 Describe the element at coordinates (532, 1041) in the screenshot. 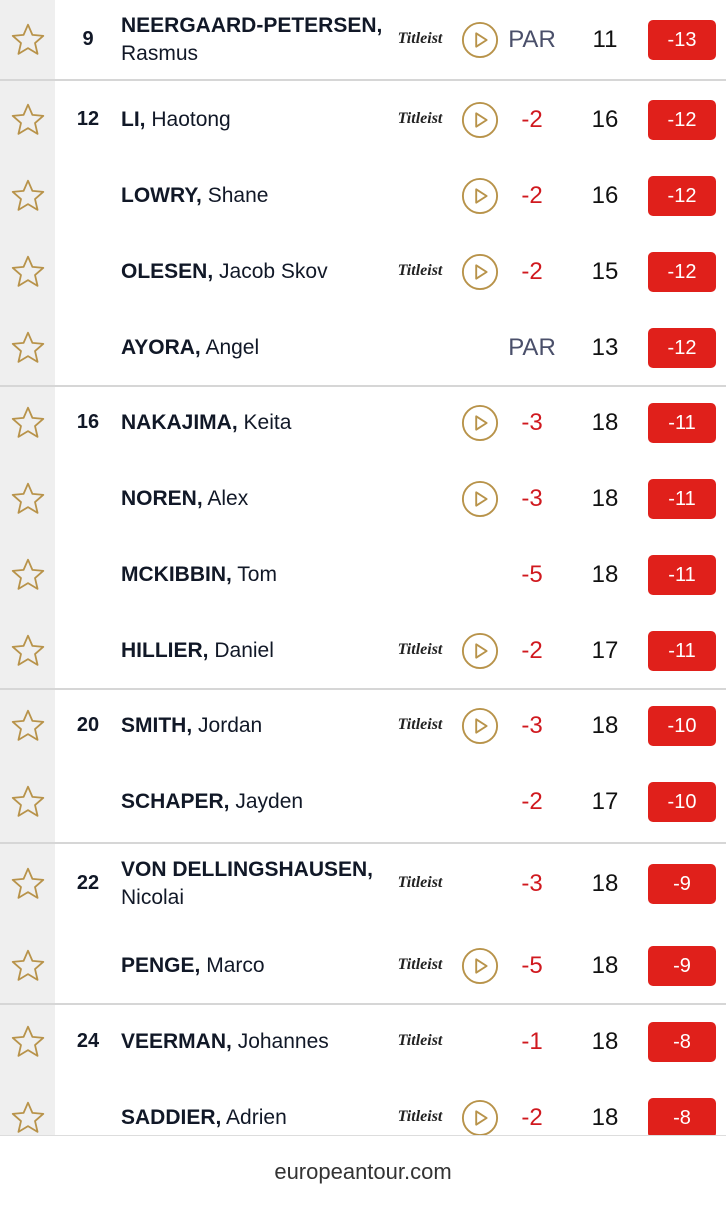

I see `today-score: -1` at that location.